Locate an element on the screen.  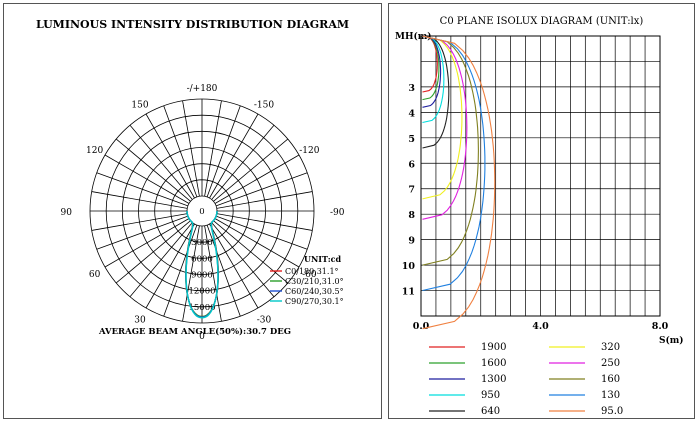
polar-angle-label: -150 is located at coordinates (264, 106).